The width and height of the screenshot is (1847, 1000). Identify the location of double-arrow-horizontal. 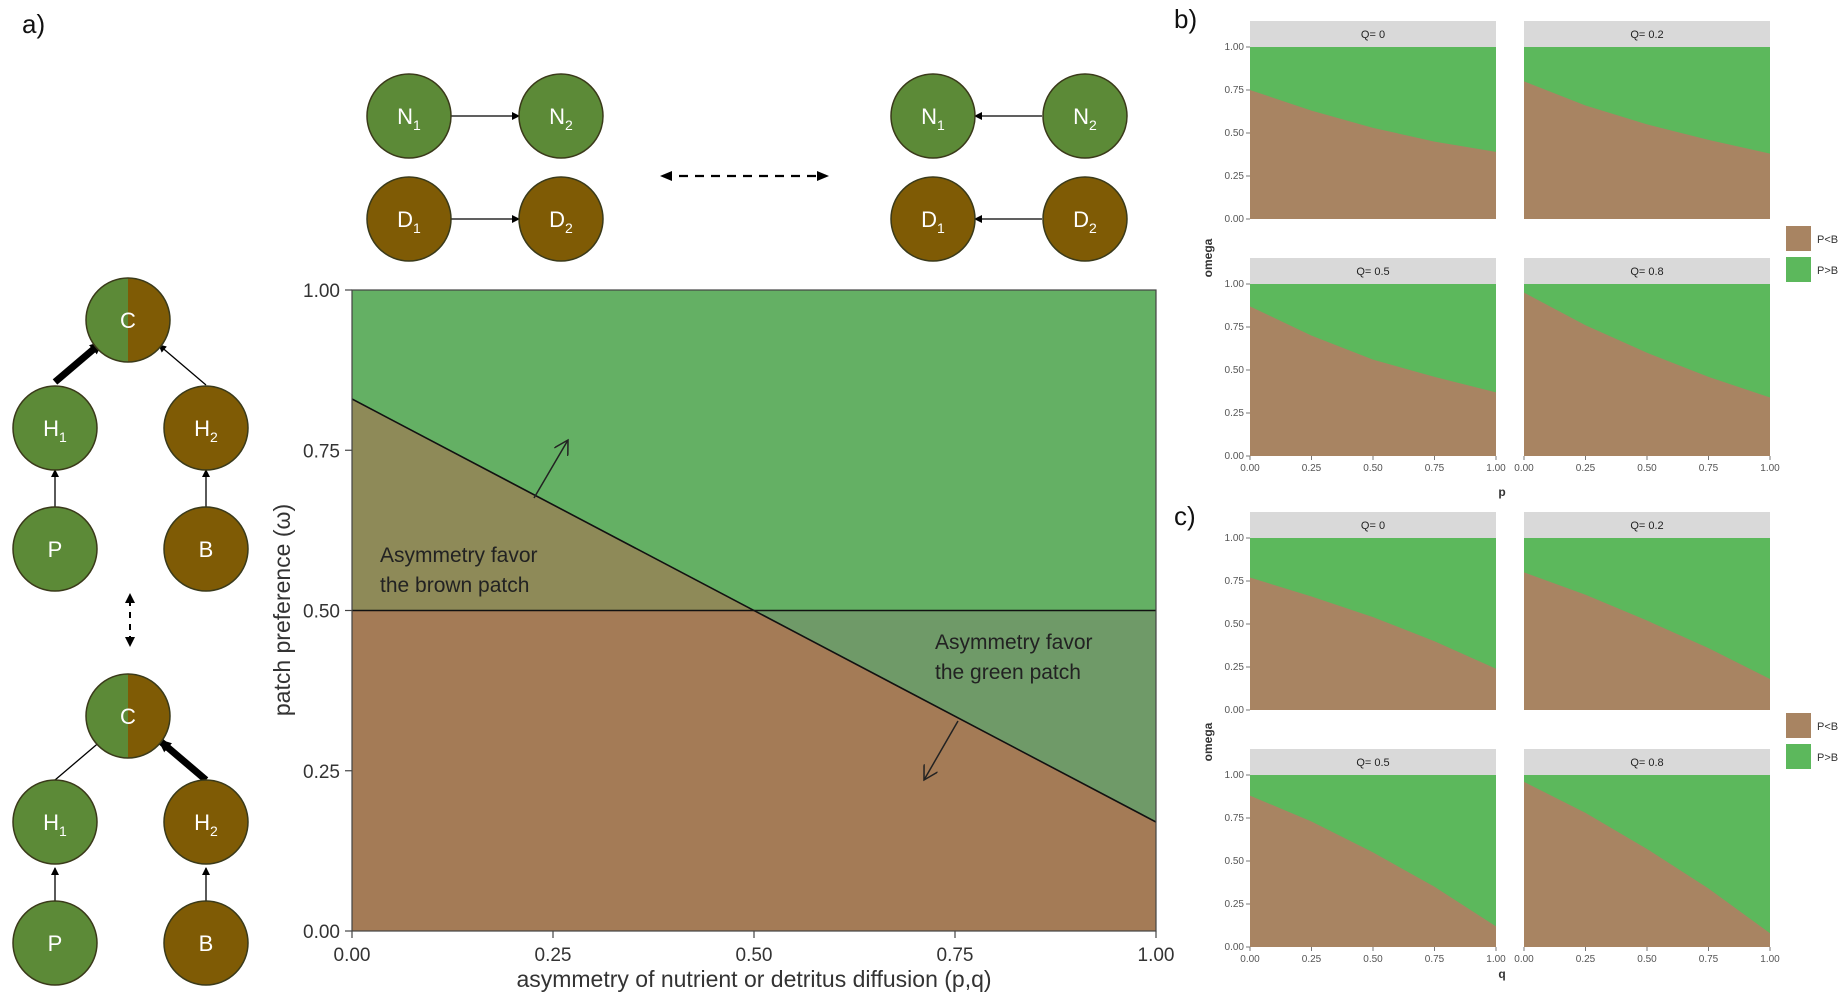
(744, 176).